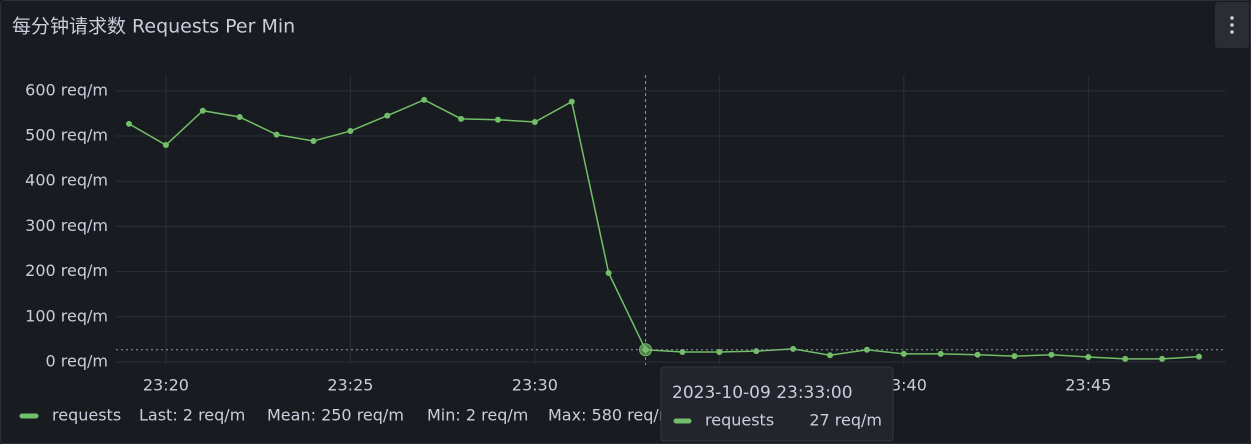 This screenshot has height=444, width=1251. I want to click on y-tick-label: 300 req/m, so click(66, 225).